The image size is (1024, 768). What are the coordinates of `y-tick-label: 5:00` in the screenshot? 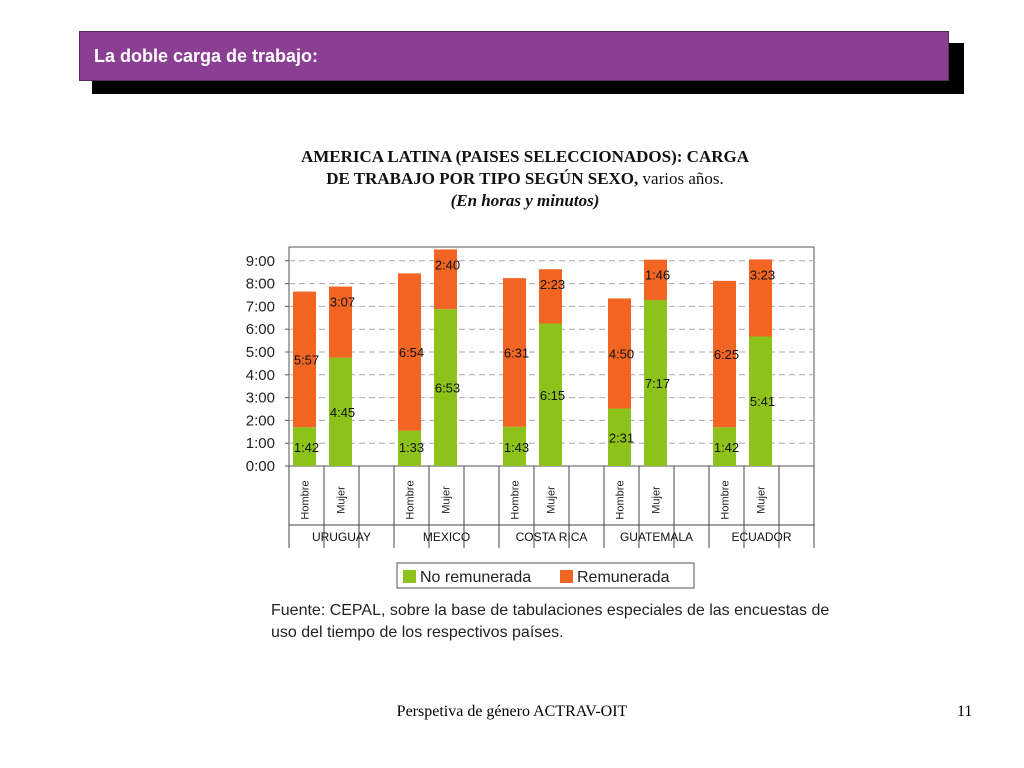 It's located at (260, 352).